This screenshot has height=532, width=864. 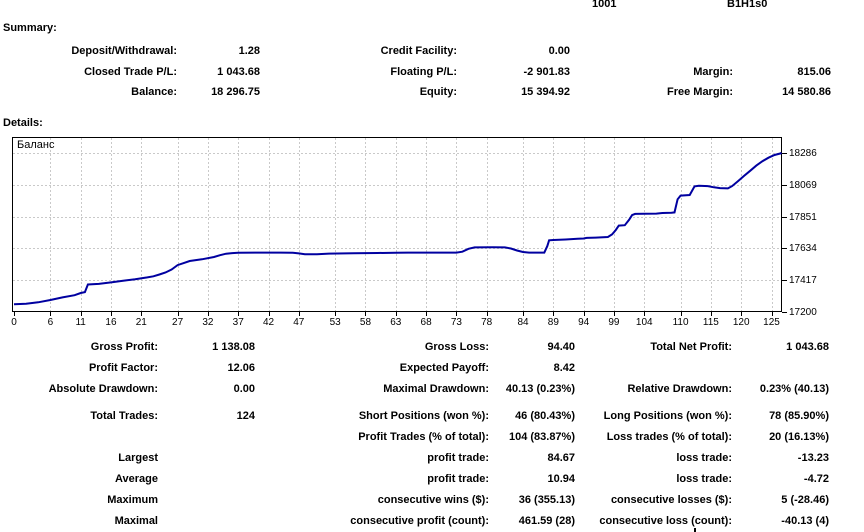 I want to click on summary-label: Deposit/Withdrawal:, so click(x=124, y=51).